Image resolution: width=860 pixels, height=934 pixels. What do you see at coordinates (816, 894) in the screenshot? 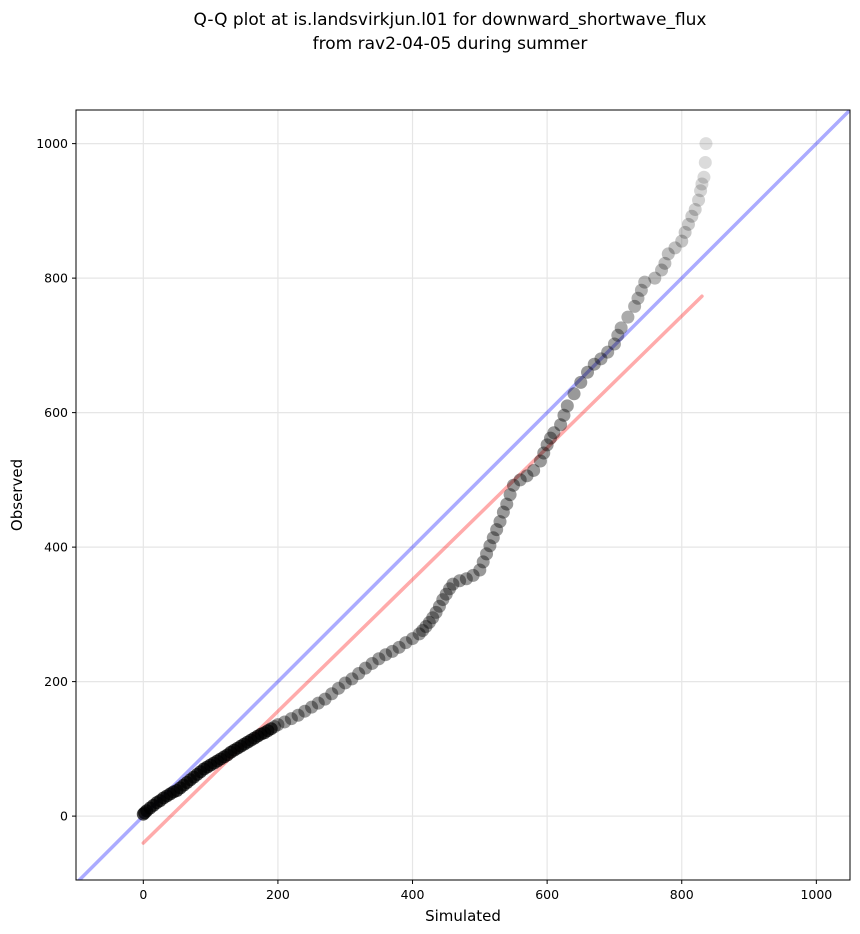
I see `x-tick-label: 1000` at bounding box center [816, 894].